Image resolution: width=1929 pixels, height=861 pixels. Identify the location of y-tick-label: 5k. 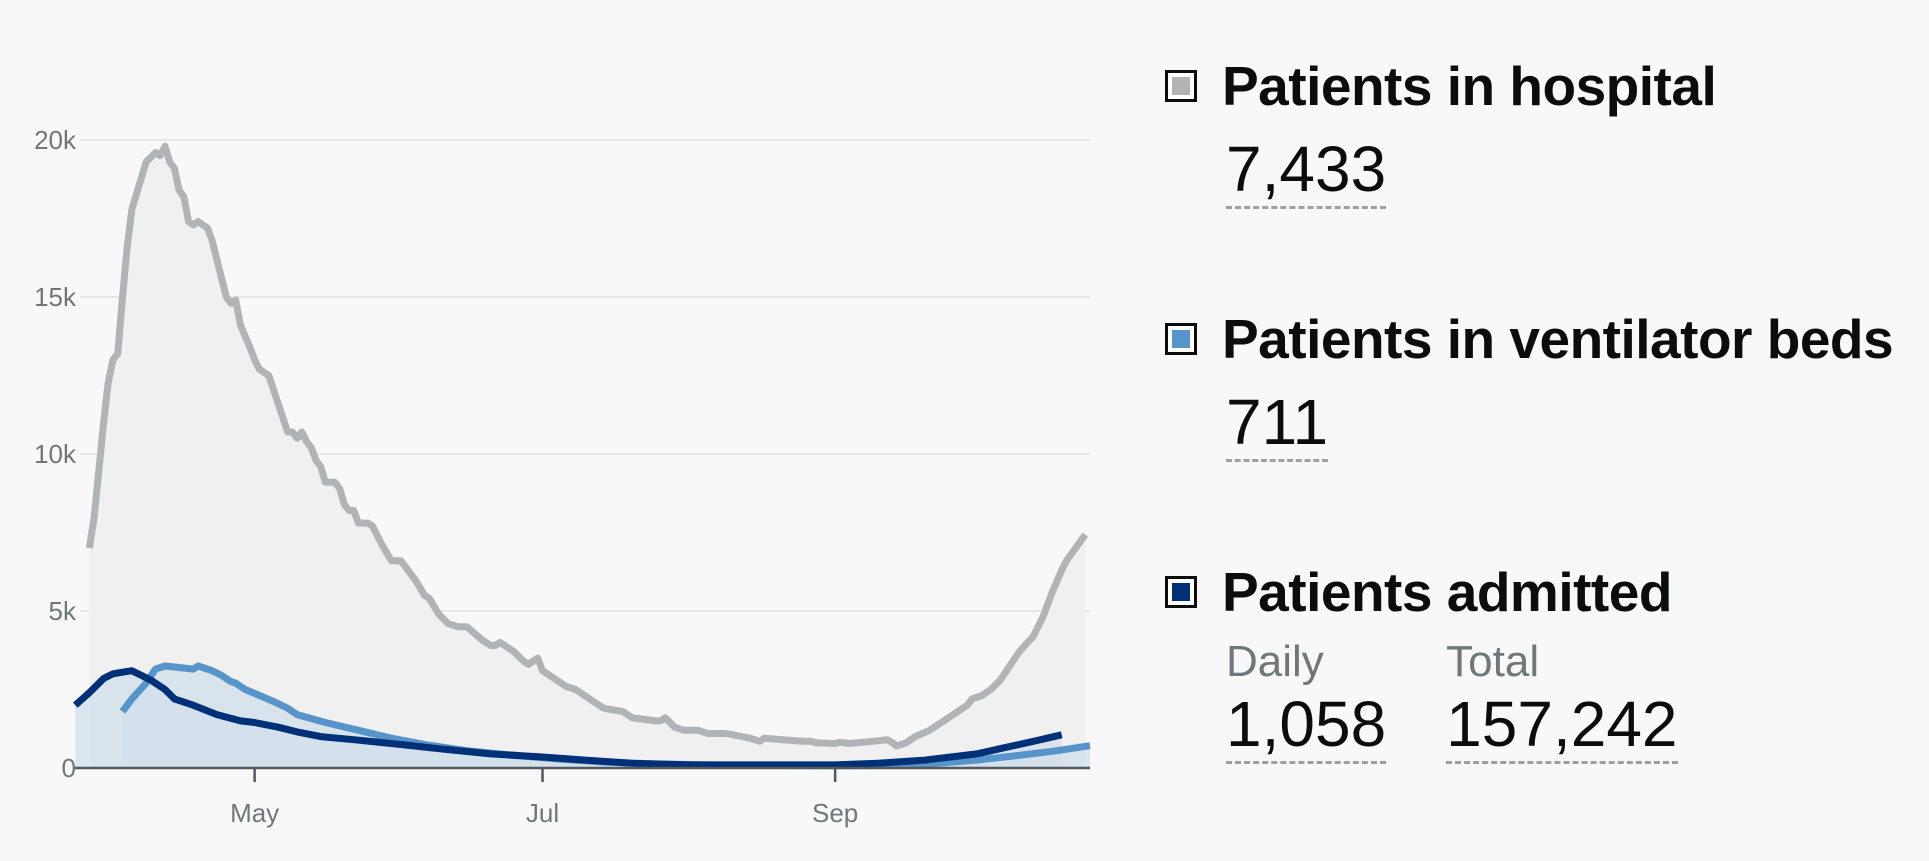
(63, 611).